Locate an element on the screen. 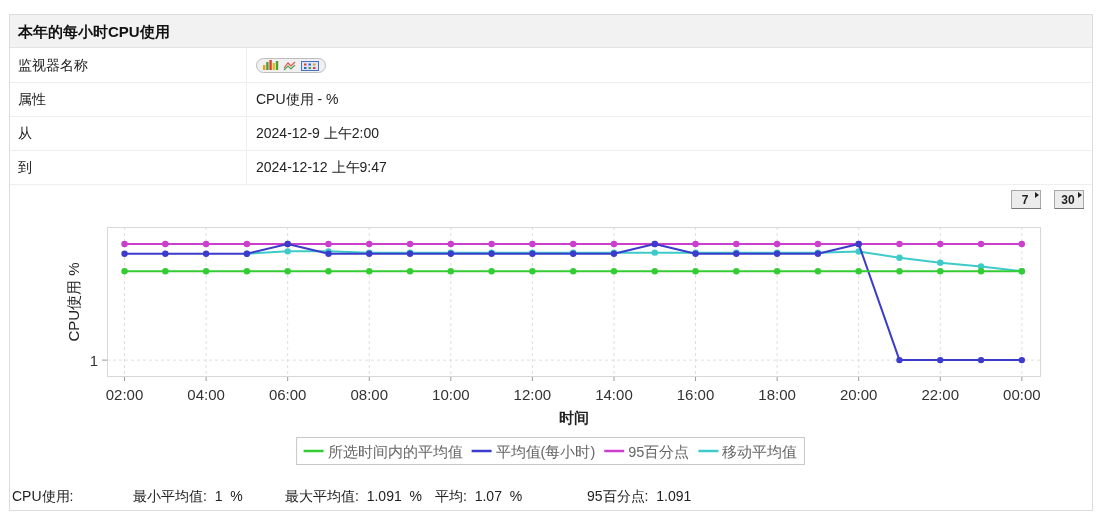 The width and height of the screenshot is (1101, 517). legend-label: 平均值(每小时) is located at coordinates (545, 451).